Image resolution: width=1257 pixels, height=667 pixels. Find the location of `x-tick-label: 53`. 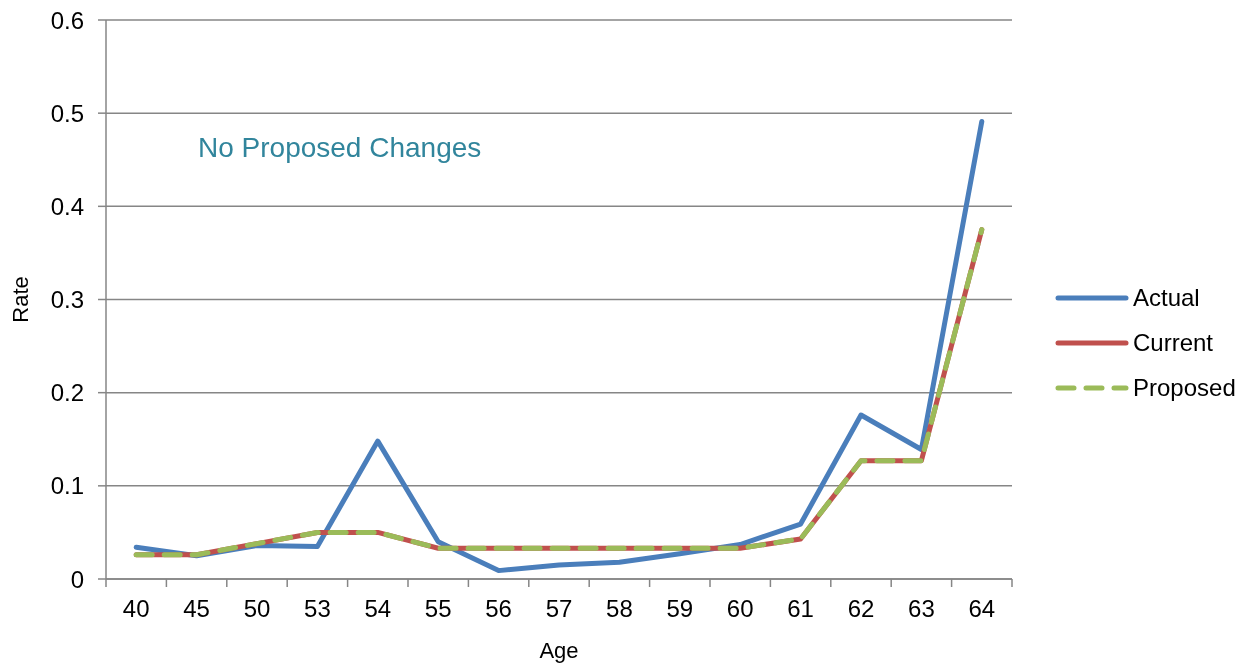

x-tick-label: 53 is located at coordinates (317, 608).